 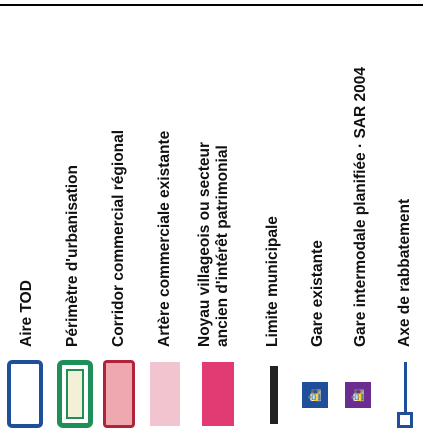 I want to click on tod-area-swatch, so click(x=25, y=394).